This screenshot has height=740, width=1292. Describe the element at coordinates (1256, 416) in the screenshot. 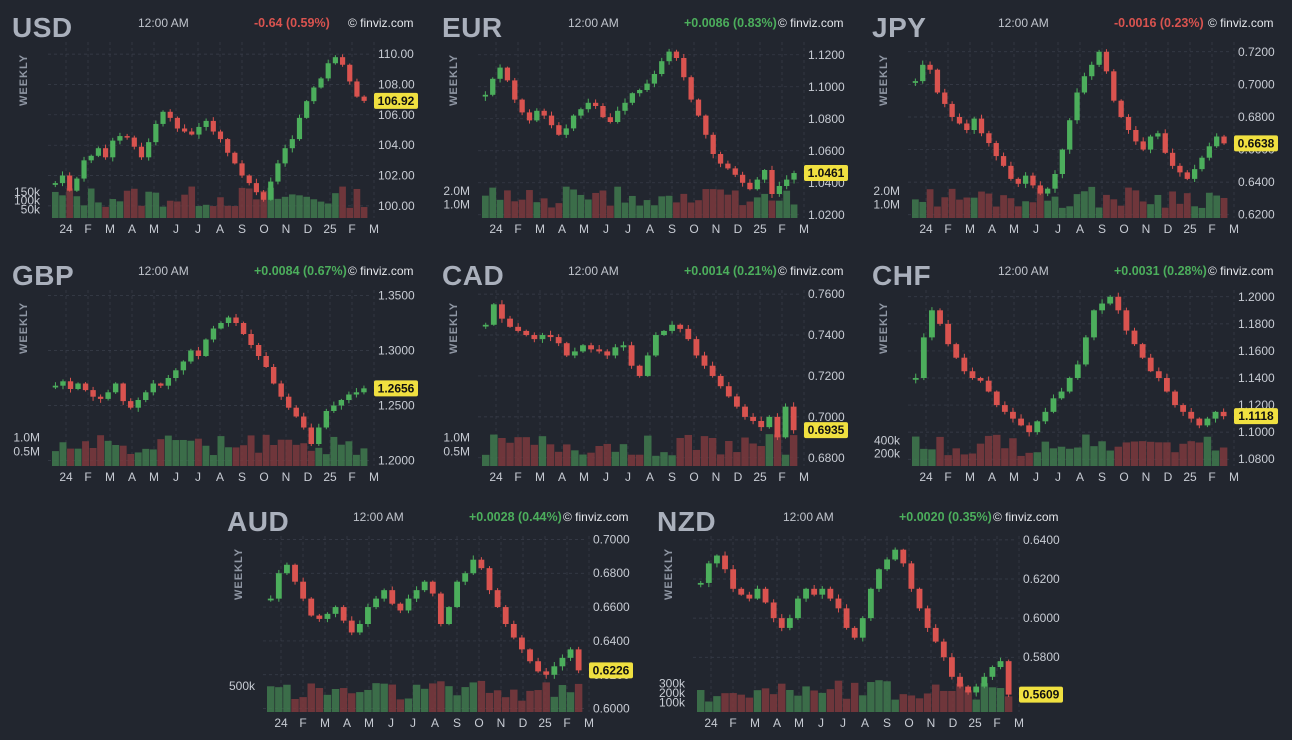

I see `last-price-badge` at that location.